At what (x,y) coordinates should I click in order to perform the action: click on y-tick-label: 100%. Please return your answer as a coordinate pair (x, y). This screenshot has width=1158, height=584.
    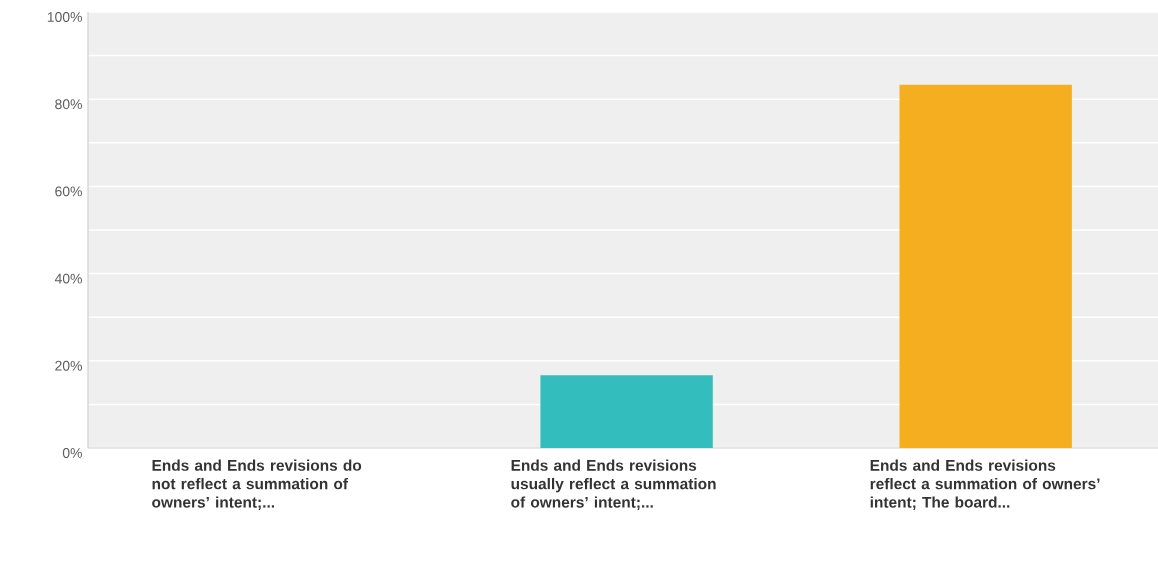
    Looking at the image, I should click on (64, 17).